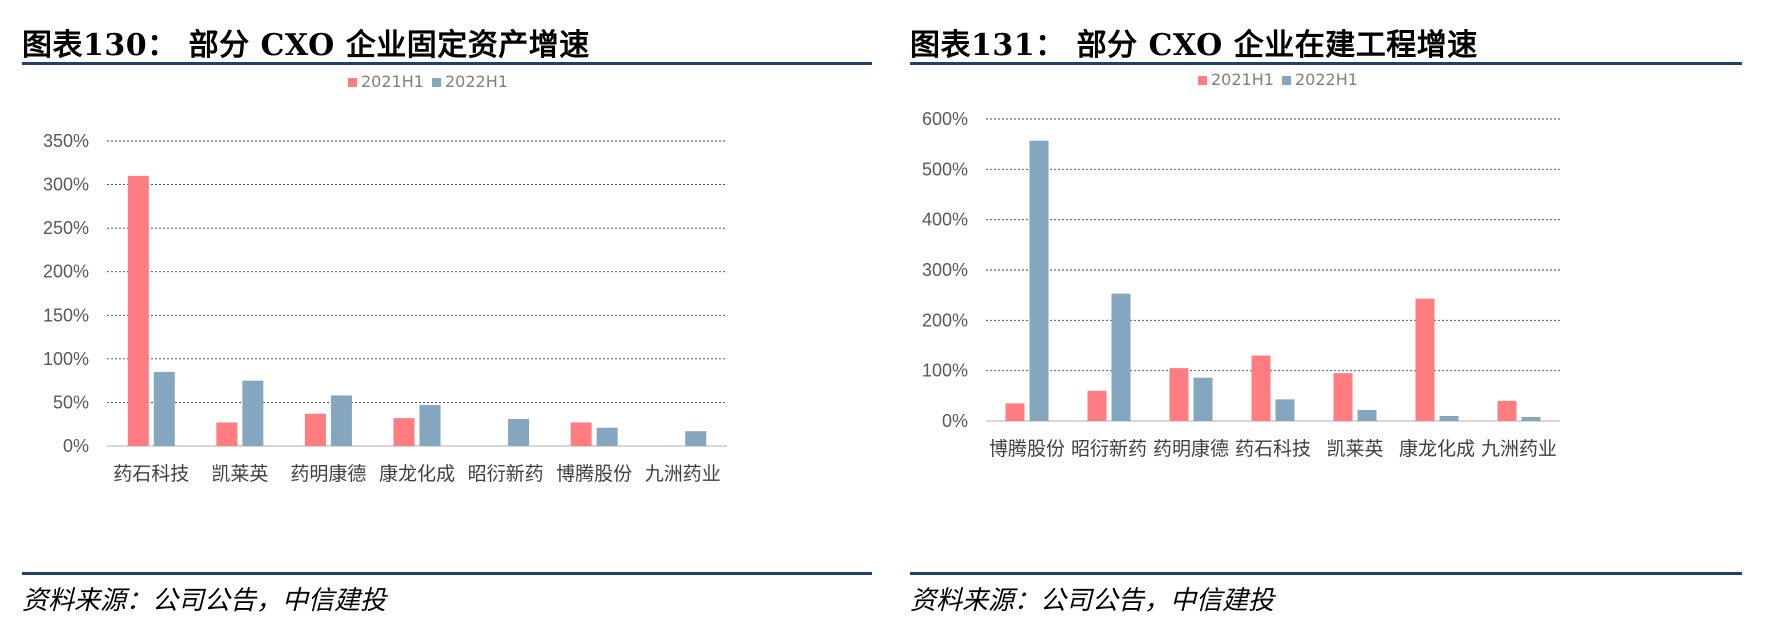 Image resolution: width=1774 pixels, height=636 pixels. I want to click on bar-2021H1-九洲药业, so click(1507, 410).